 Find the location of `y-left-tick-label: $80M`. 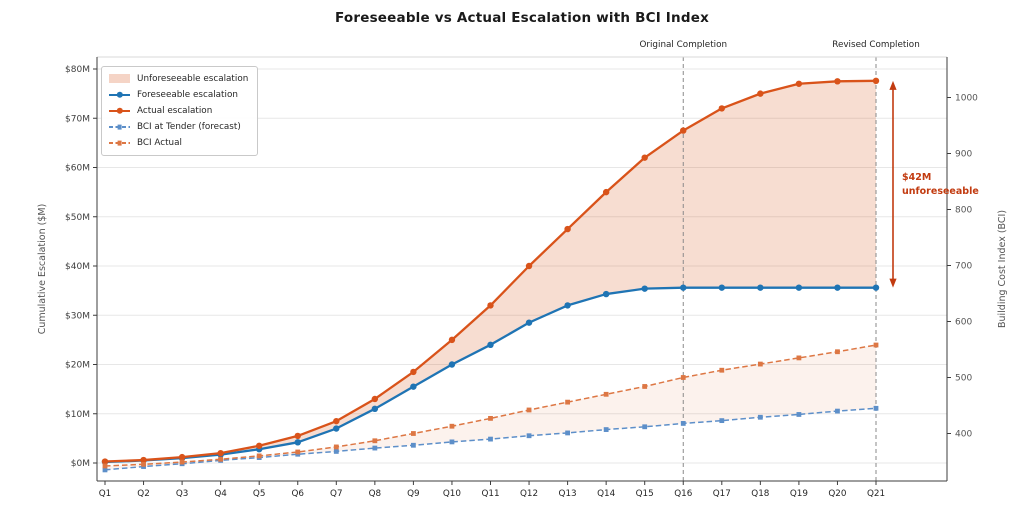

y-left-tick-label: $80M is located at coordinates (77, 70).